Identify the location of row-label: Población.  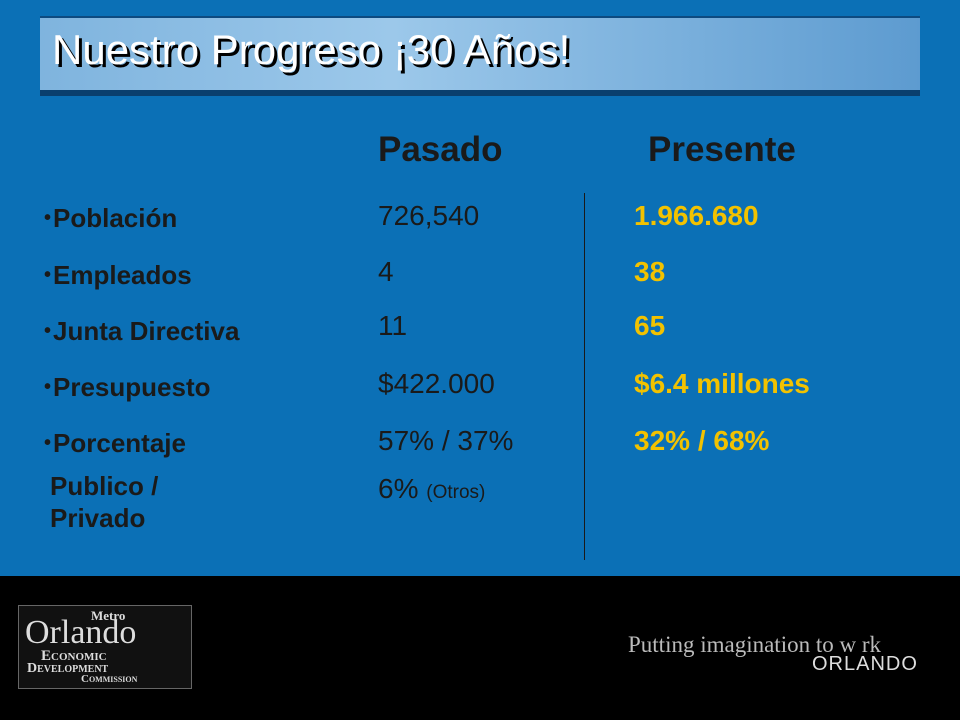
(110, 218).